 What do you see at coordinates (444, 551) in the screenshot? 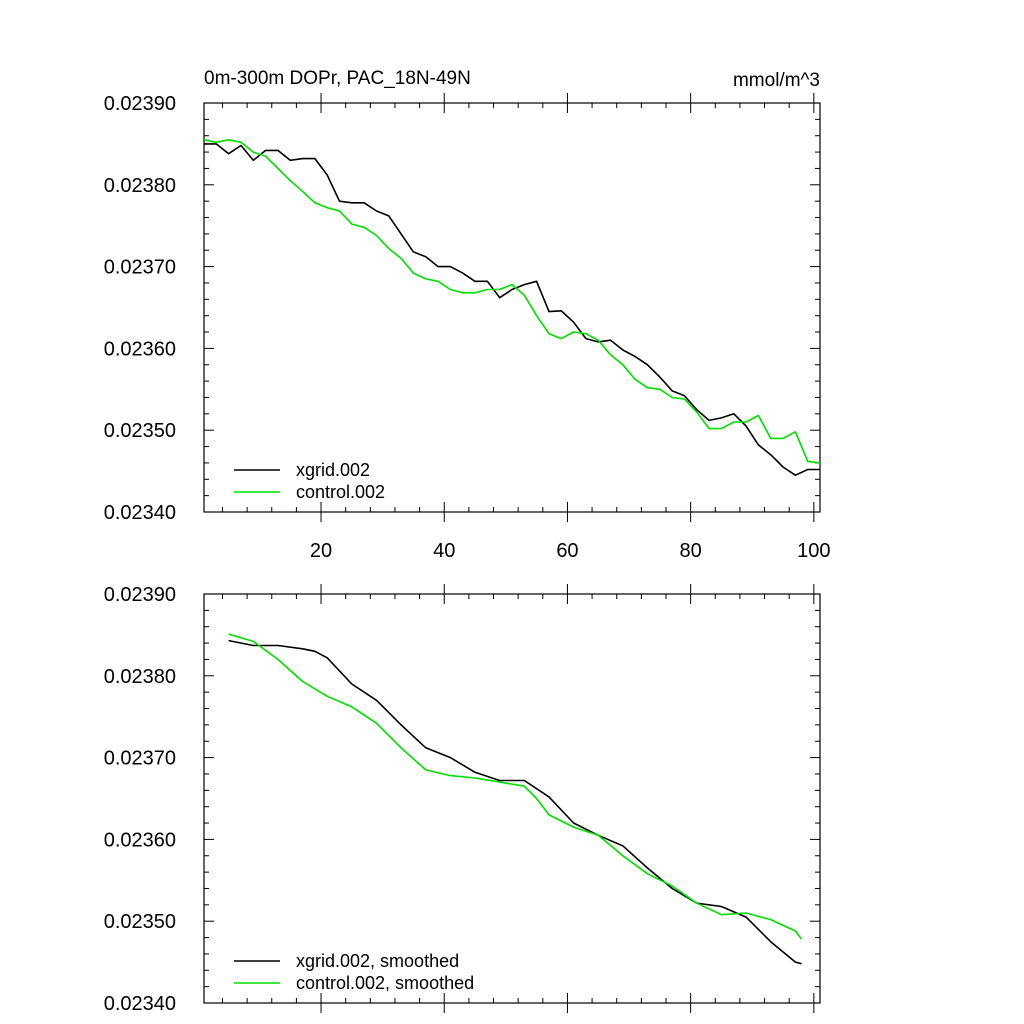
I see `x-tick-label: 40` at bounding box center [444, 551].